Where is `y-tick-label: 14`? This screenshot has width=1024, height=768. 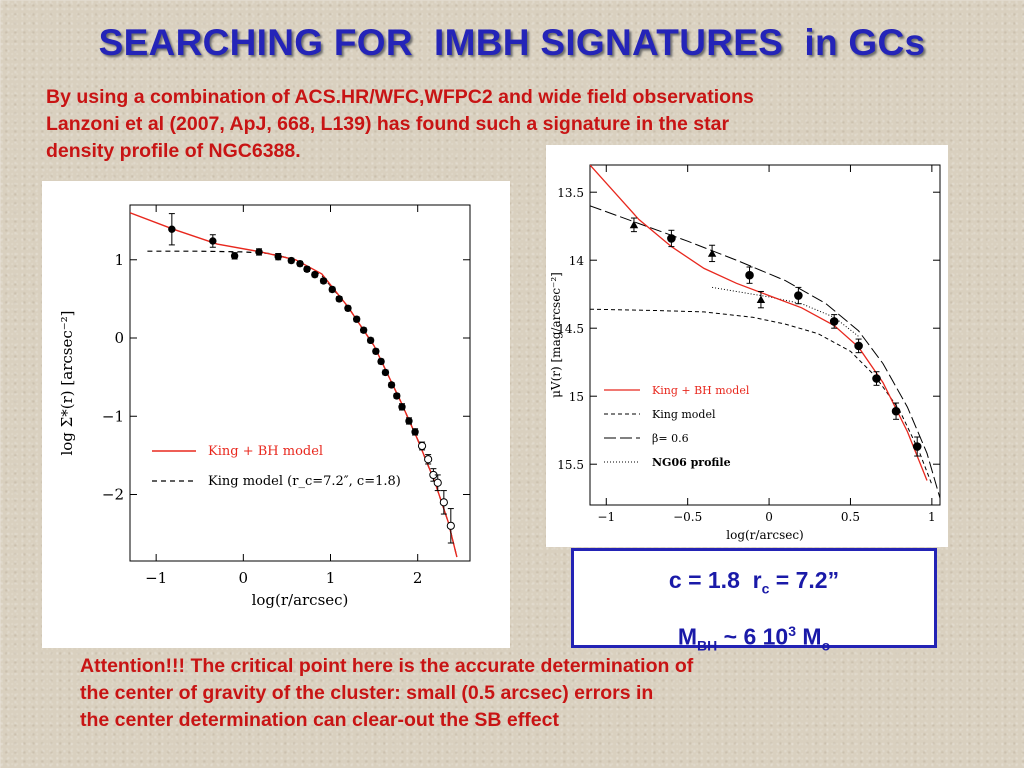 y-tick-label: 14 is located at coordinates (577, 261).